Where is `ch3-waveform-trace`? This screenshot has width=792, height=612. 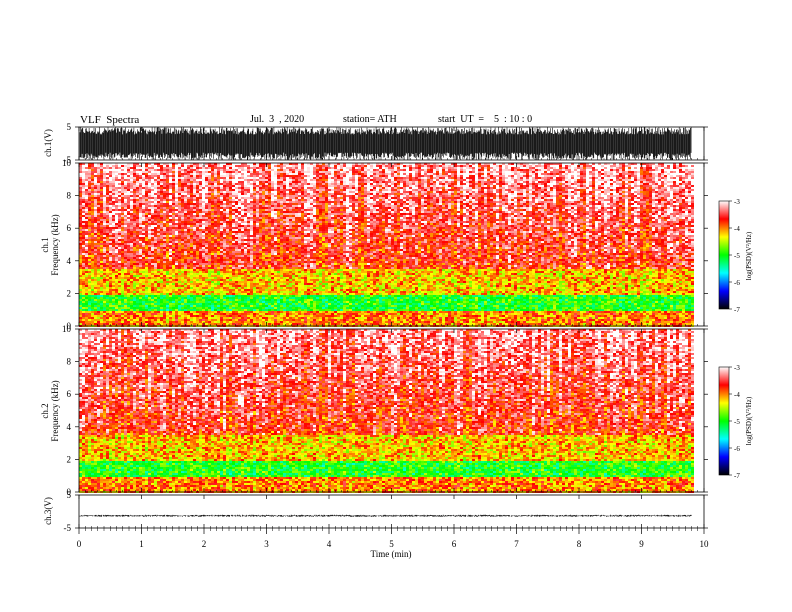
ch3-waveform-trace is located at coordinates (385, 515).